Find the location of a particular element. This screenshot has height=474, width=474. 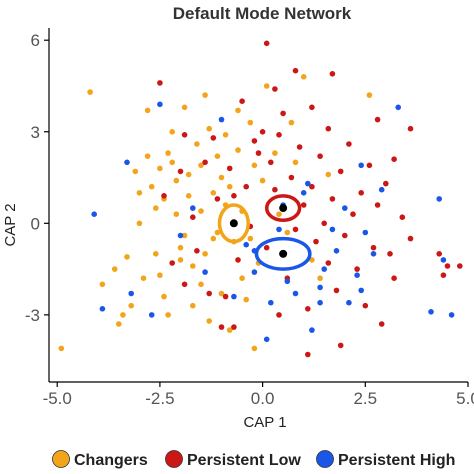

persistent-high-ellipse is located at coordinates (283, 253).